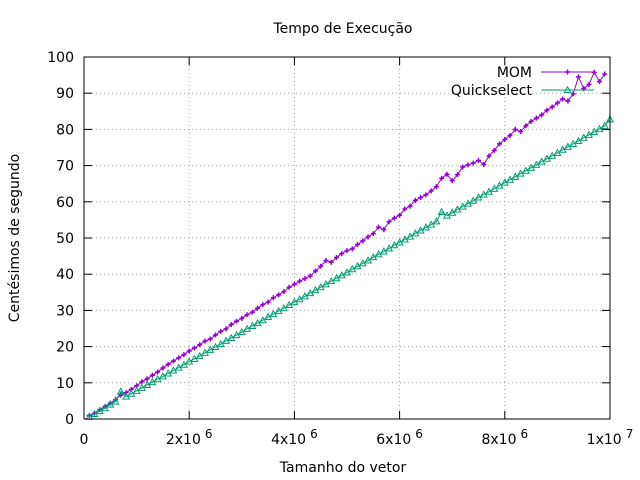  What do you see at coordinates (189, 437) in the screenshot?
I see `x-tick-label: 2x10 6` at bounding box center [189, 437].